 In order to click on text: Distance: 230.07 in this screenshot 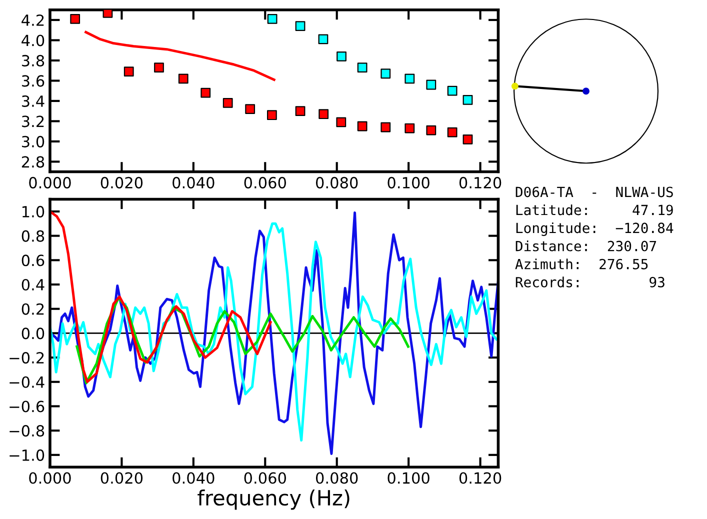, I will do `click(586, 246)`.